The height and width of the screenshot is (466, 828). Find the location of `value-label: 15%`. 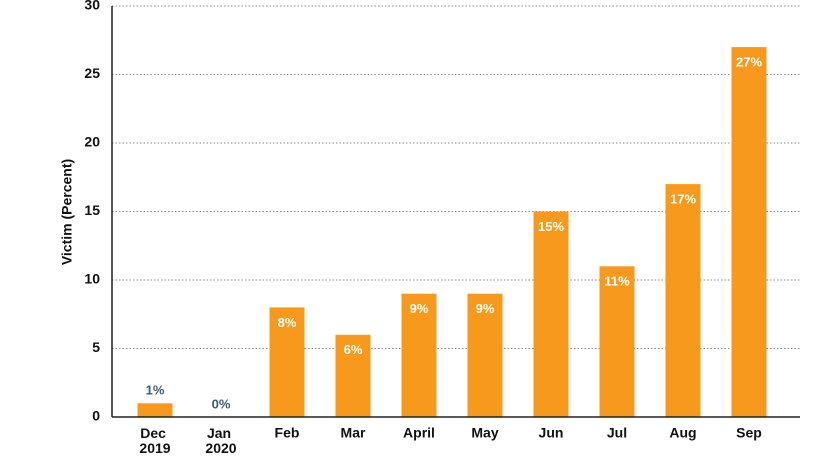

value-label: 15% is located at coordinates (551, 226).